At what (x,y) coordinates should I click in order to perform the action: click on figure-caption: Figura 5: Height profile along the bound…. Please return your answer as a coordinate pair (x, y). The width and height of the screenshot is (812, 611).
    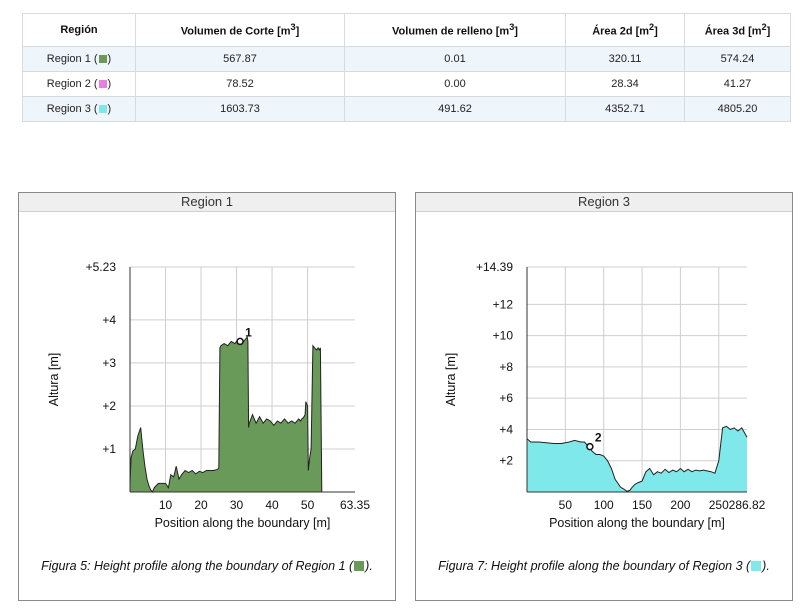
    Looking at the image, I should click on (207, 566).